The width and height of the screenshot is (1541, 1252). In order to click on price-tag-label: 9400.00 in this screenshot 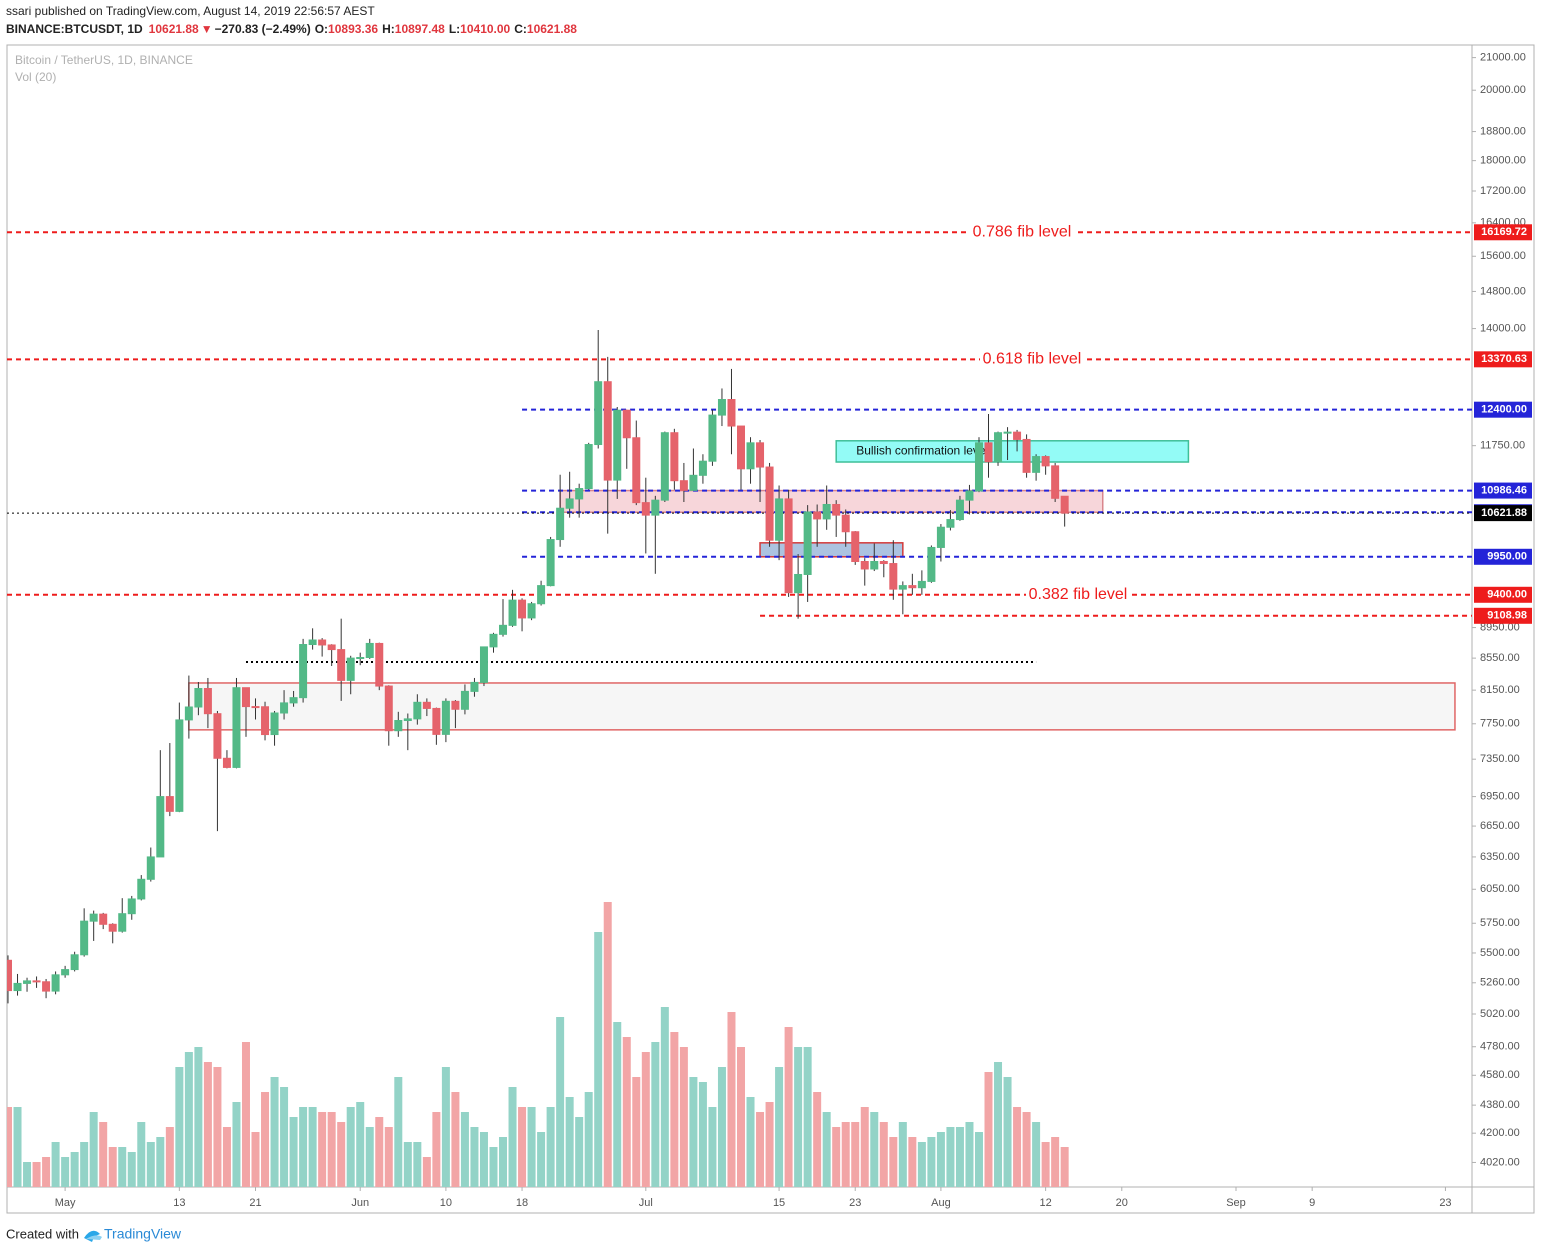, I will do `click(1507, 595)`.